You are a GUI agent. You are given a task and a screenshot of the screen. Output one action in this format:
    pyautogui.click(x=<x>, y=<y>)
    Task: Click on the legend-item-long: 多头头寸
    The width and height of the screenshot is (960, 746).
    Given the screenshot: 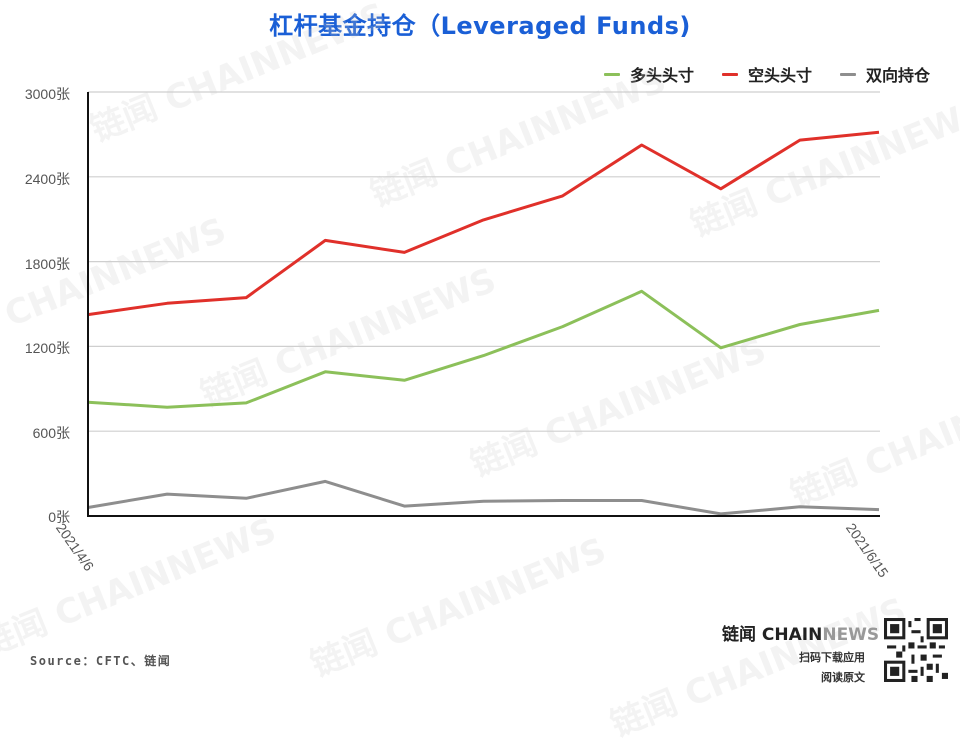 What is the action you would take?
    pyautogui.click(x=648, y=74)
    